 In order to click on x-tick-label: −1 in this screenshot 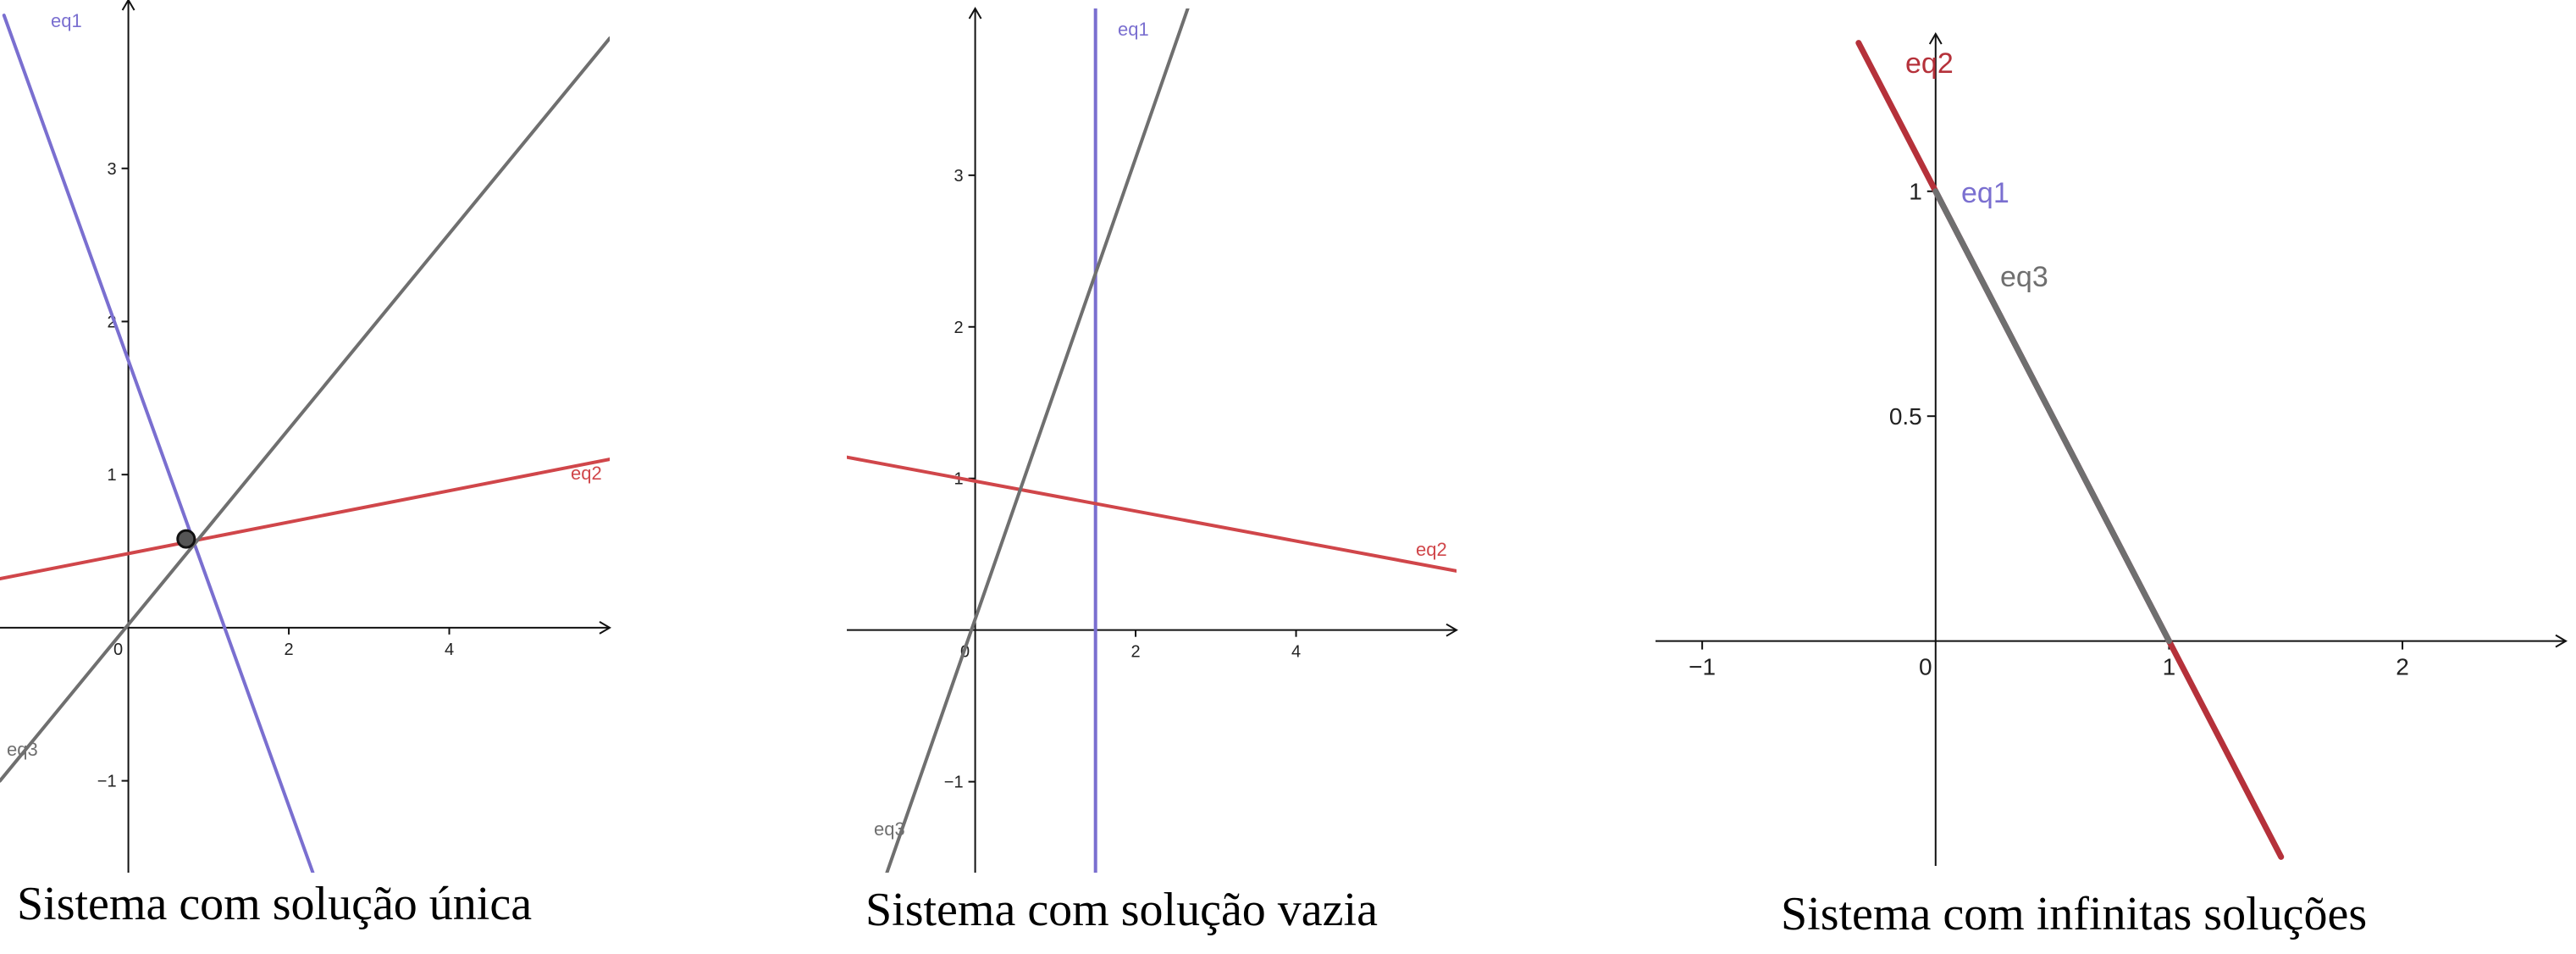, I will do `click(1702, 667)`.